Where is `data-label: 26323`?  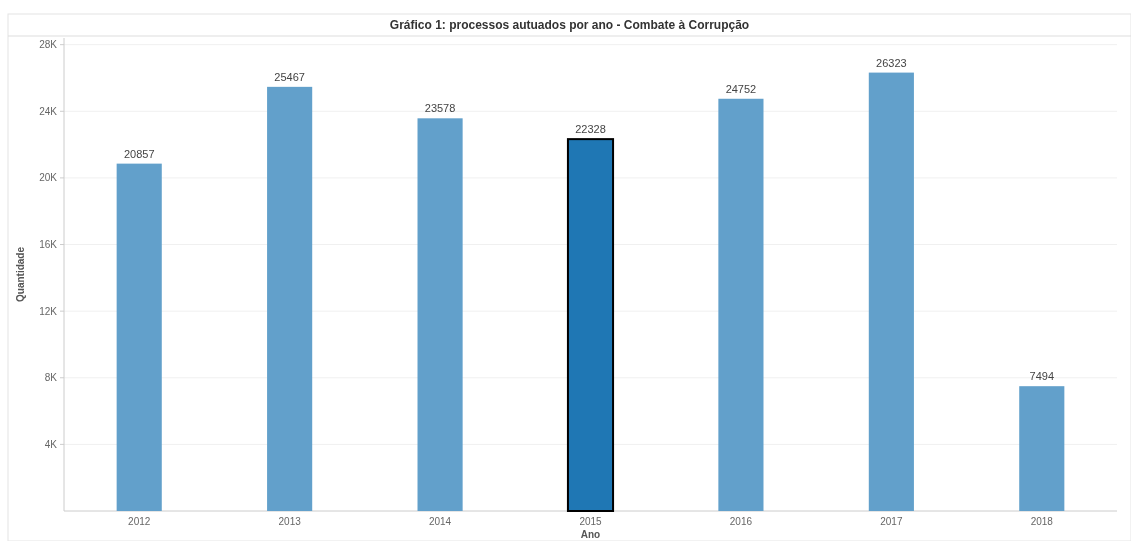 data-label: 26323 is located at coordinates (891, 62).